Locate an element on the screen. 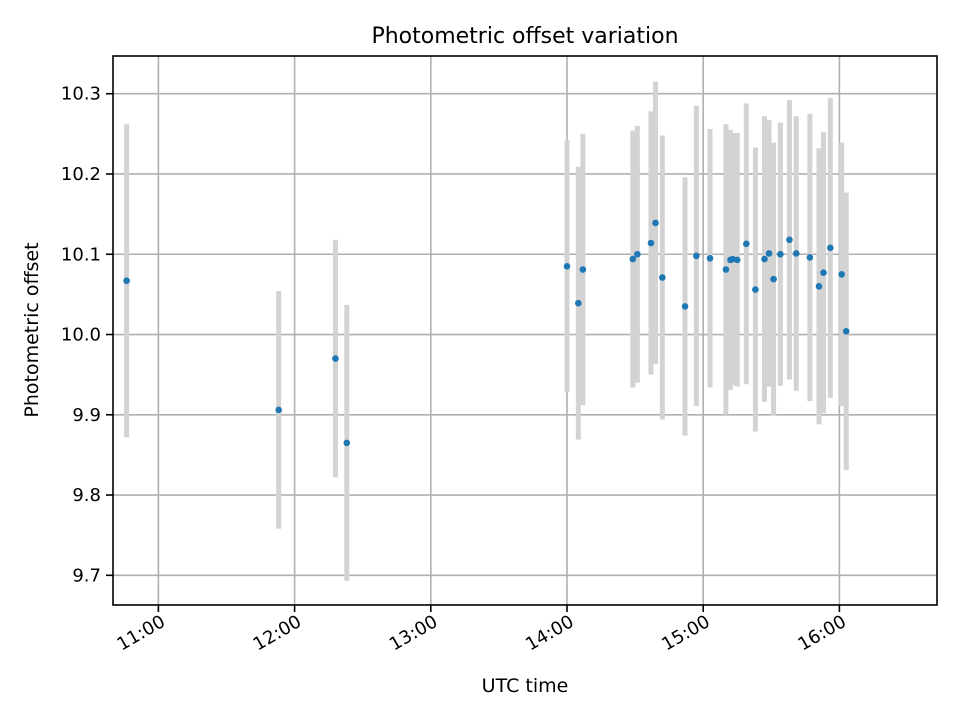 This screenshot has width=960, height=720. x-tick-label: 13:00 is located at coordinates (413, 633).